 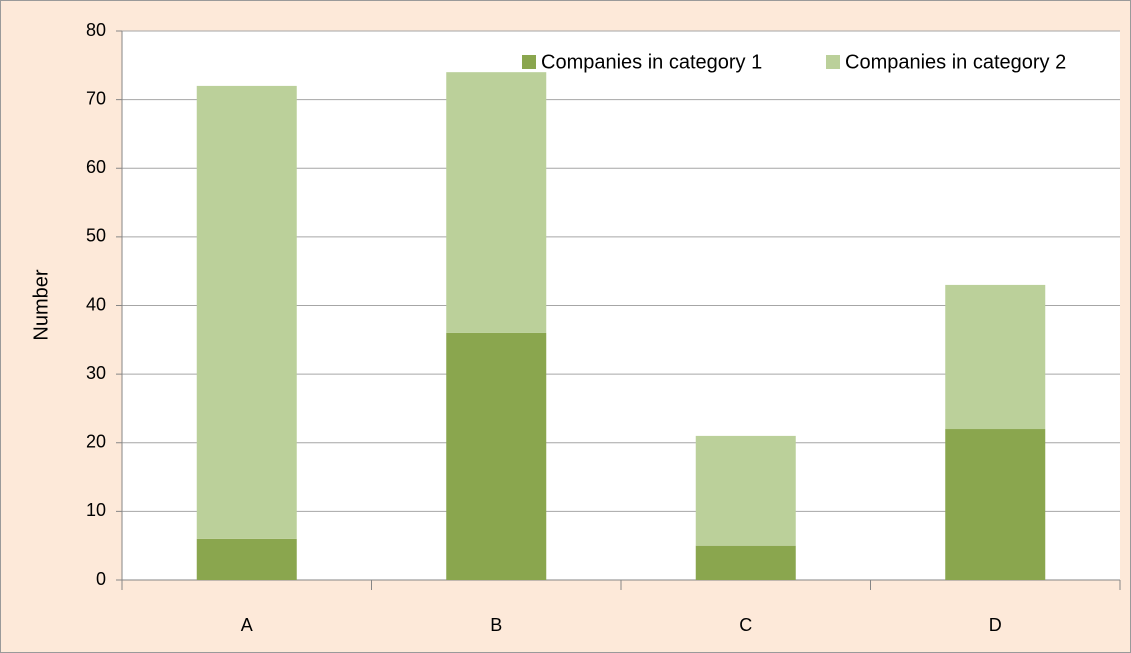 I want to click on y-tick-label: 40, so click(x=96, y=304).